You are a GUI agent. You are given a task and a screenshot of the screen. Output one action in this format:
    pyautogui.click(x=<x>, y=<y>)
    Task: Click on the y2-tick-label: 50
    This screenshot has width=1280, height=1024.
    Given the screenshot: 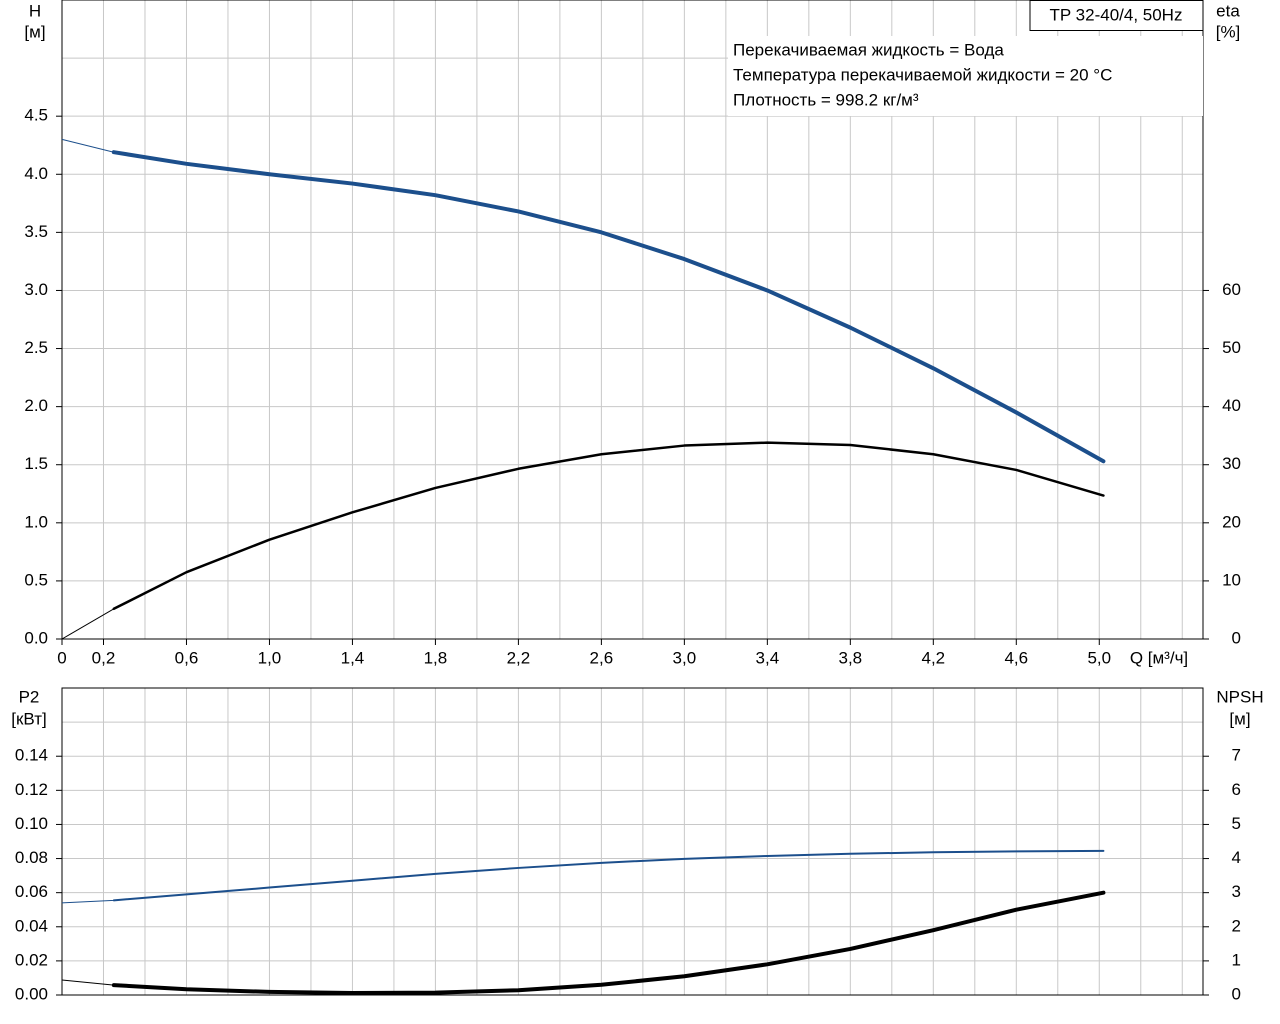 What is the action you would take?
    pyautogui.click(x=1231, y=347)
    